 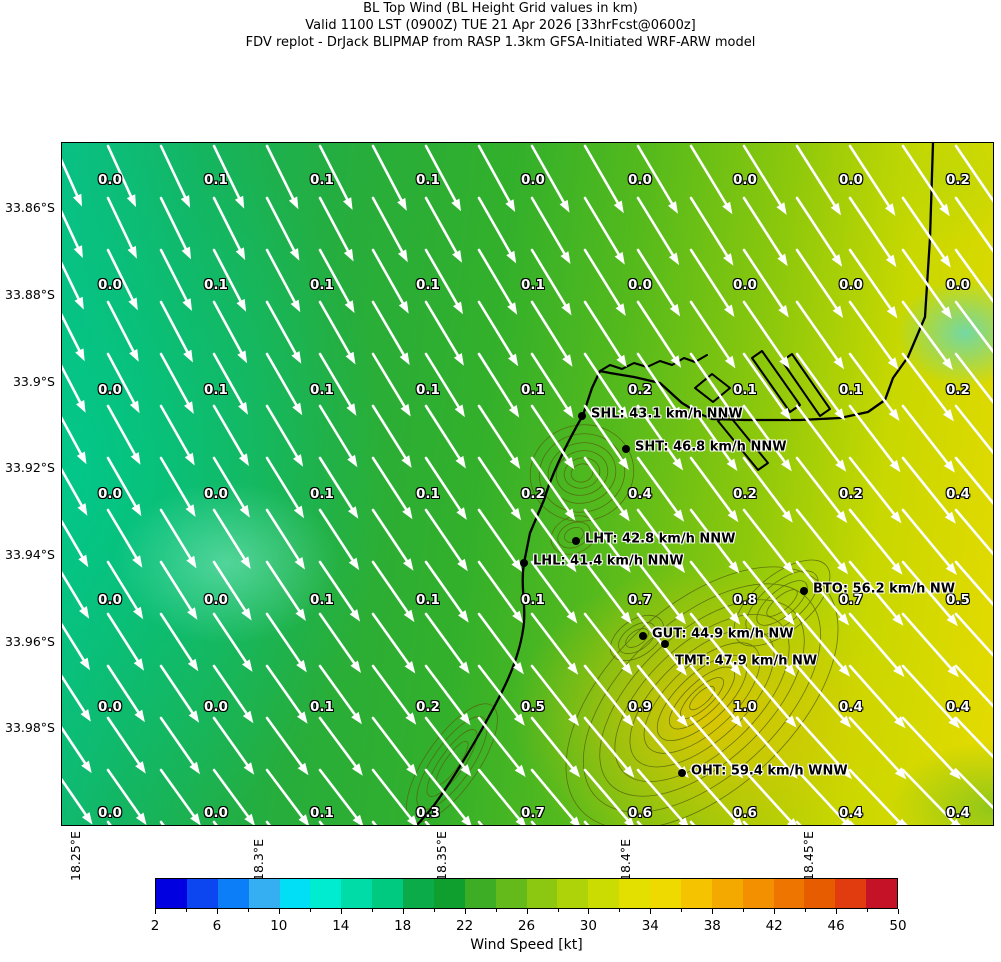 I want to click on grid-value: 0.6, so click(x=640, y=813).